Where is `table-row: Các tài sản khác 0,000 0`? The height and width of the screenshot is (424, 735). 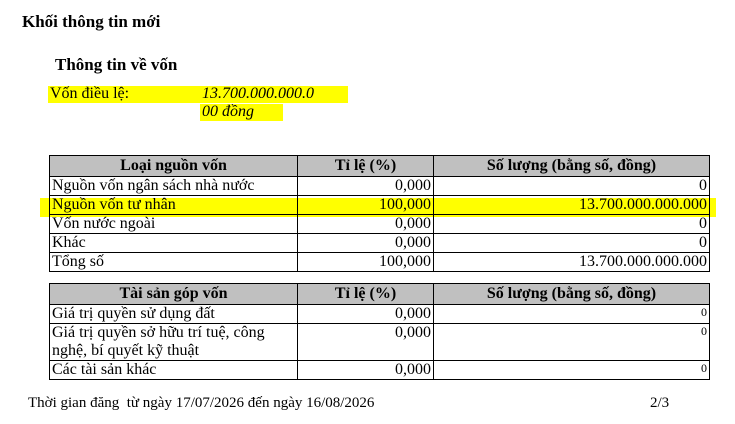
table-row: Các tài sản khác 0,000 0 is located at coordinates (379, 370).